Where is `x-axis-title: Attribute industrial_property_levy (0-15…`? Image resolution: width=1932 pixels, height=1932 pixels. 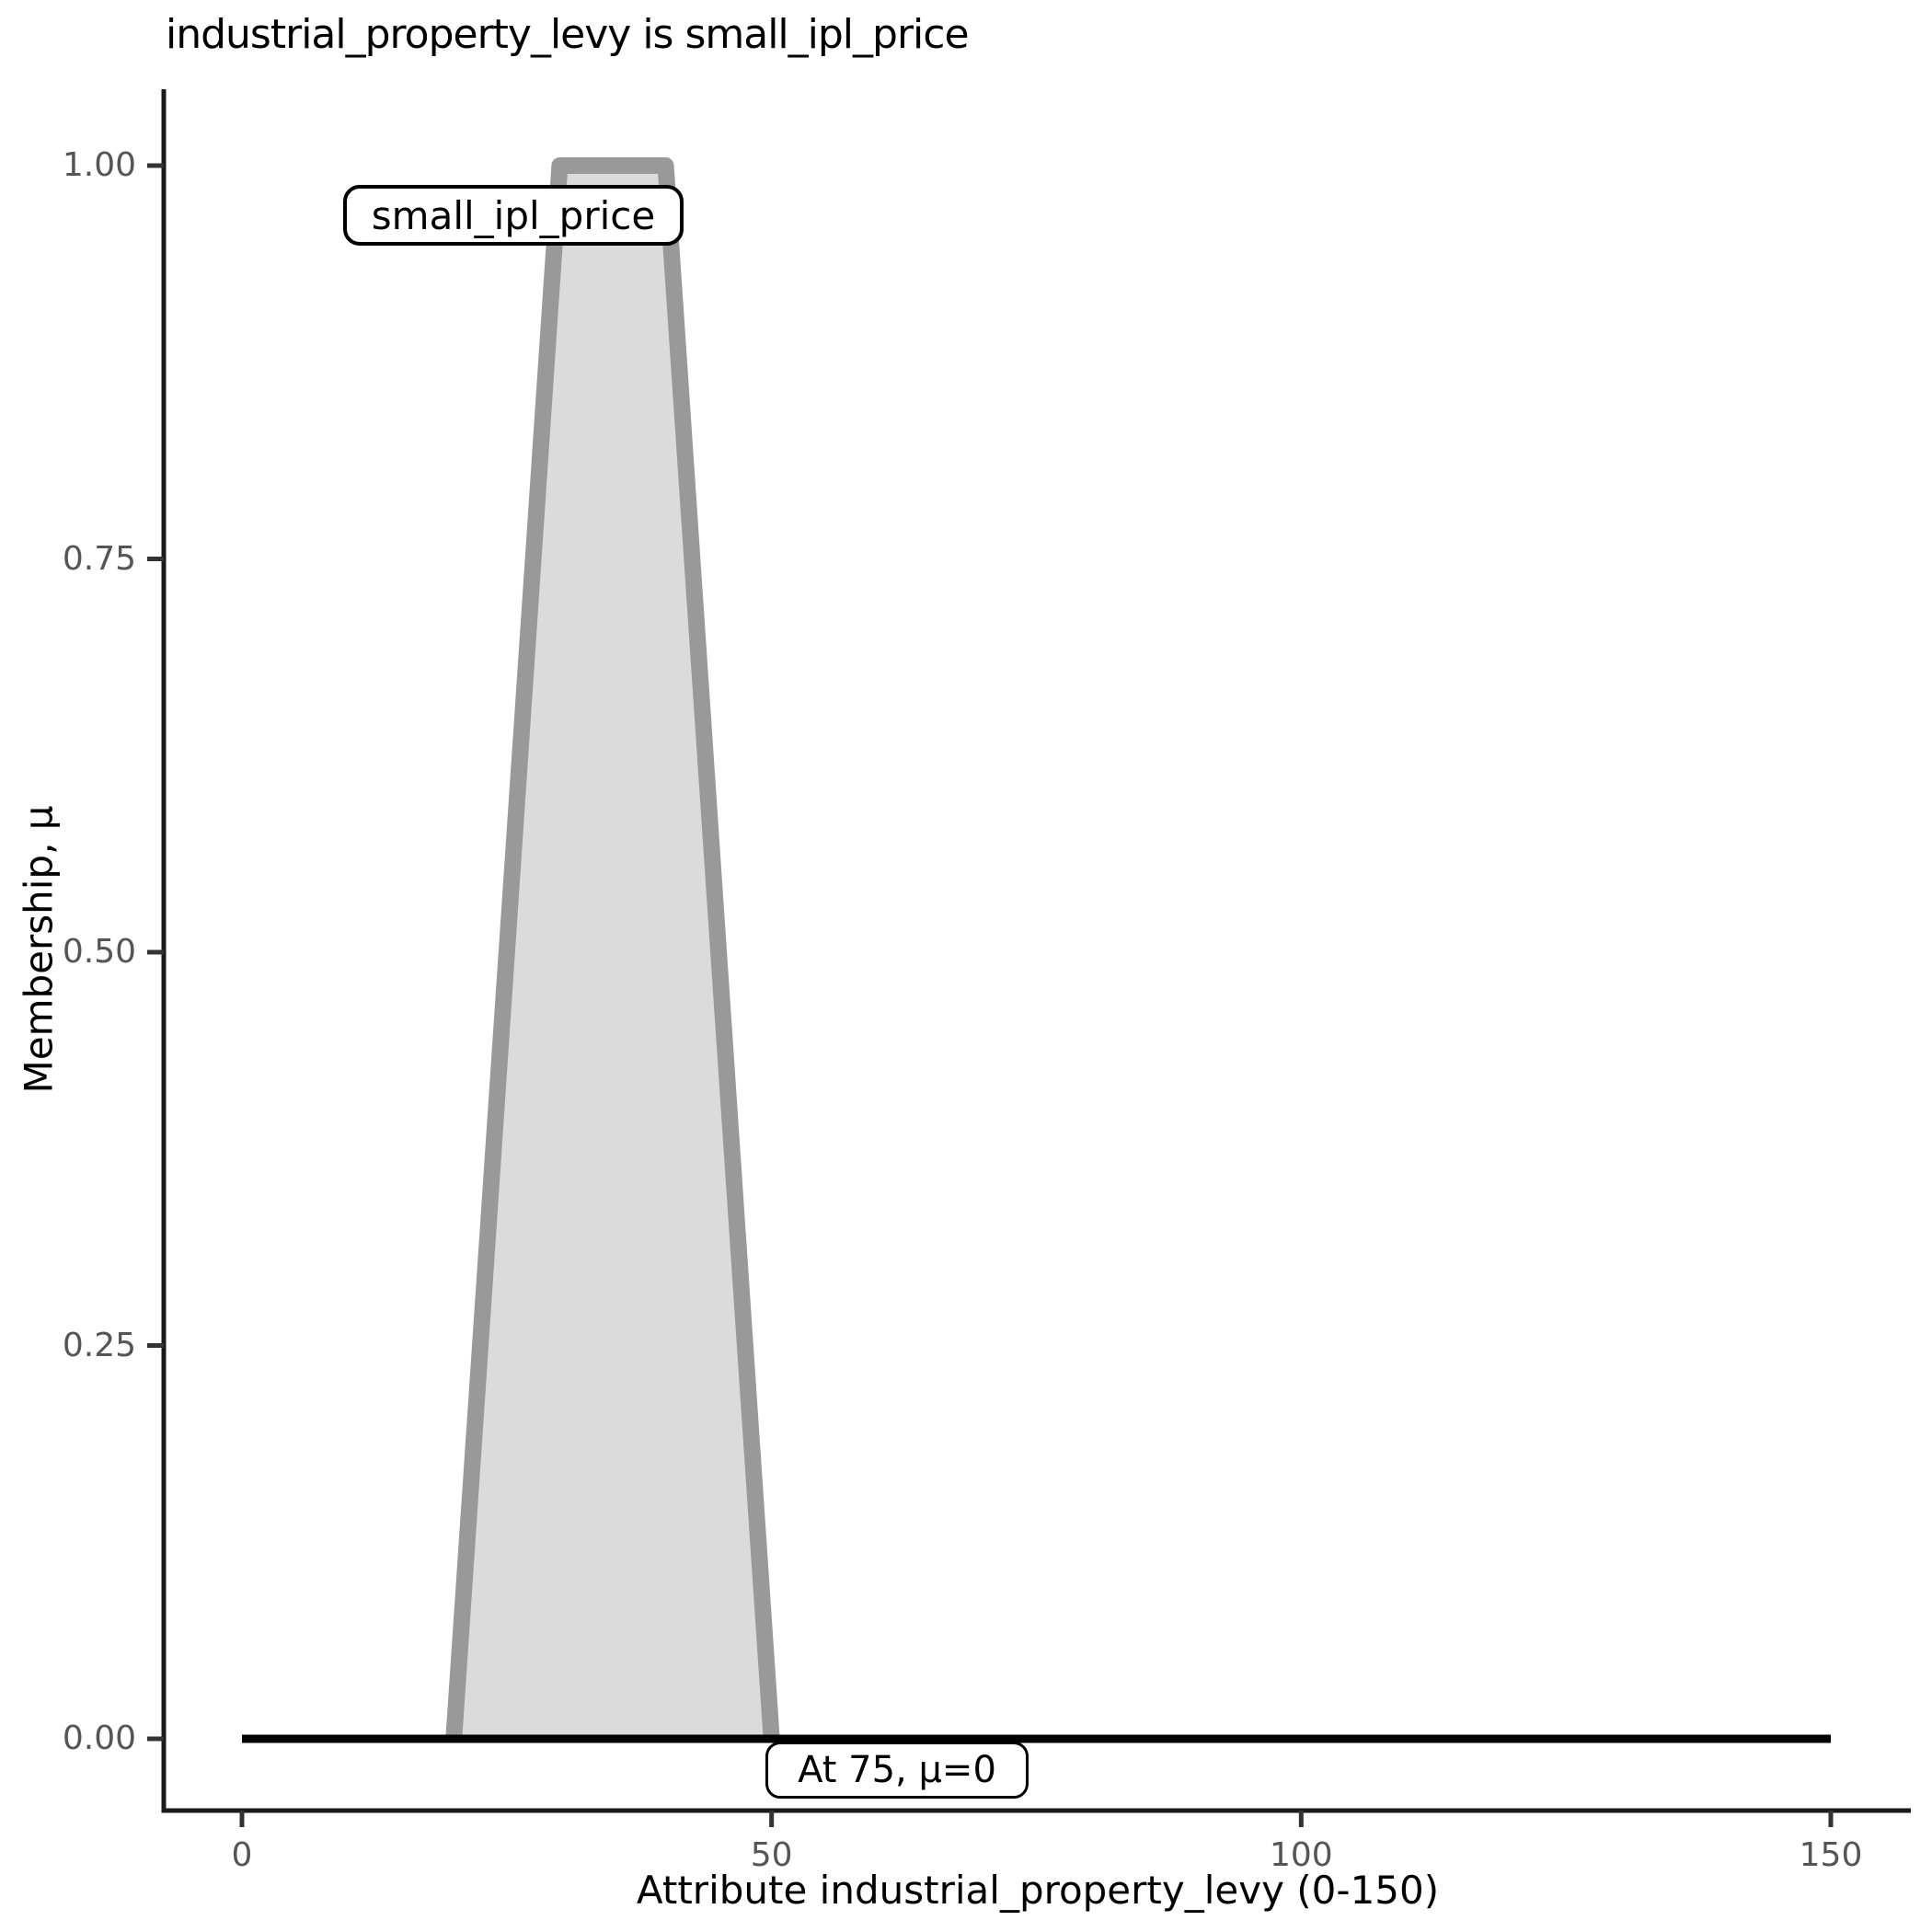 x-axis-title: Attribute industrial_property_levy (0-15… is located at coordinates (1038, 1890).